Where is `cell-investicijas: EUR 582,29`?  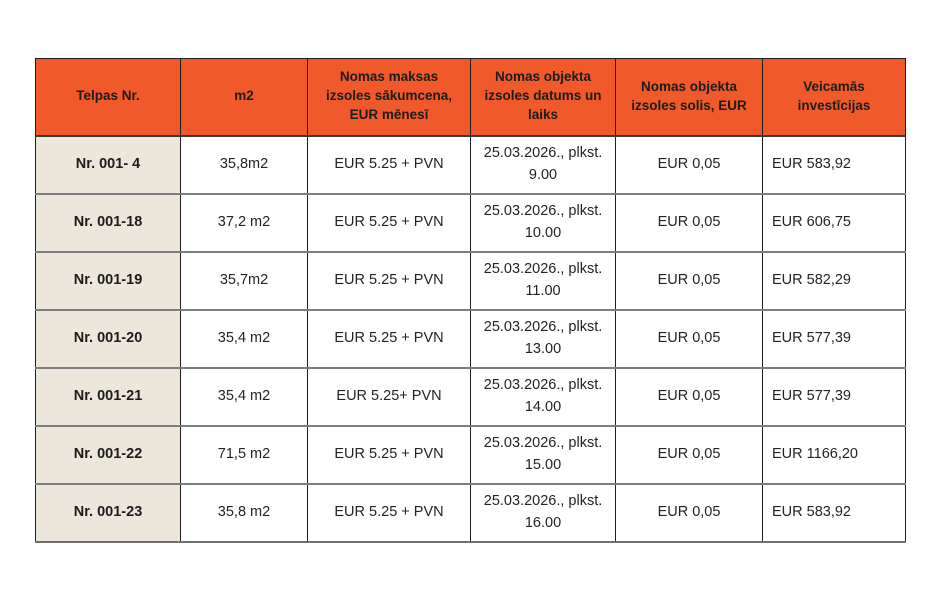
cell-investicijas: EUR 582,29 is located at coordinates (834, 280).